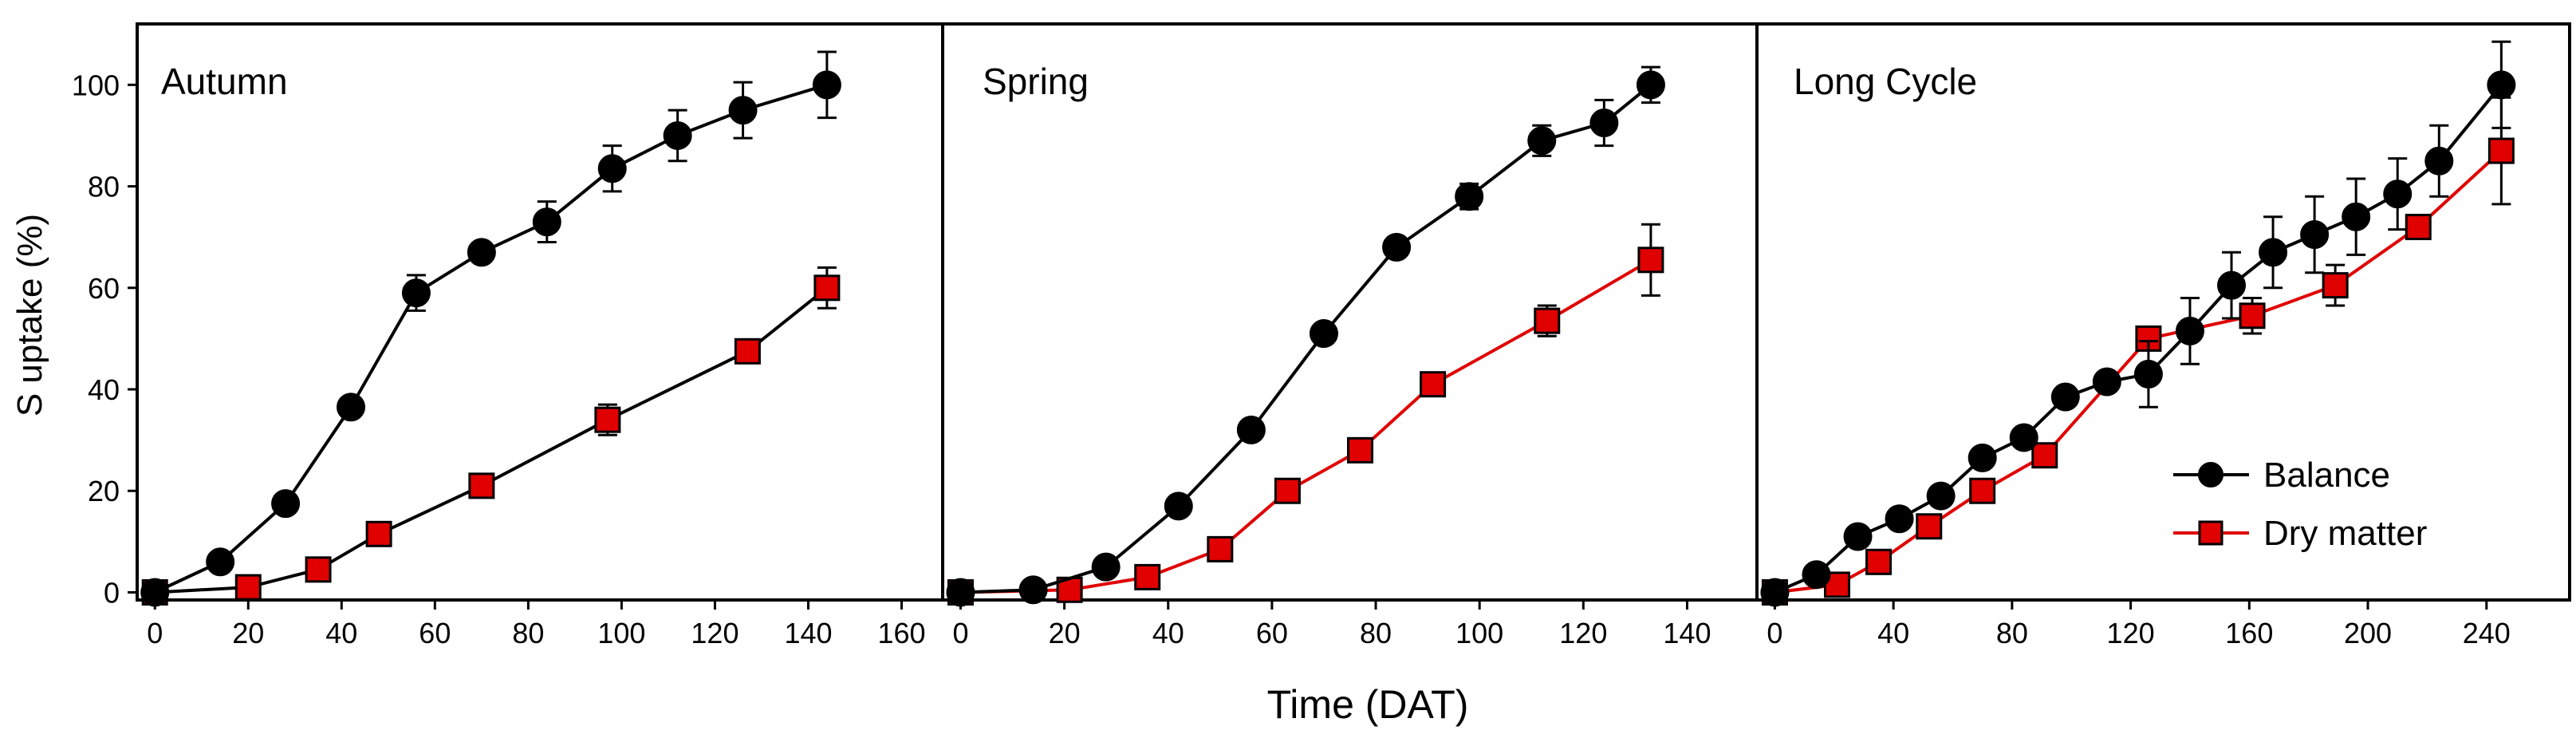  Describe the element at coordinates (224, 81) in the screenshot. I see `panel-title: Autumn` at that location.